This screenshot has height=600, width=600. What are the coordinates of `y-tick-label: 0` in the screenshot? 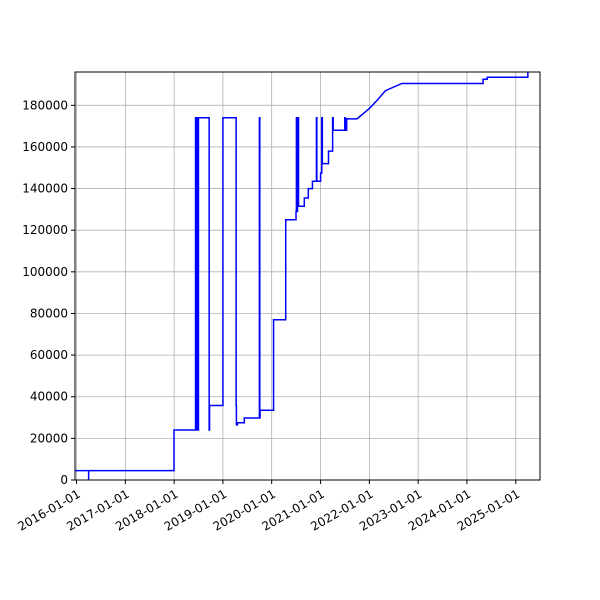 It's located at (64, 480).